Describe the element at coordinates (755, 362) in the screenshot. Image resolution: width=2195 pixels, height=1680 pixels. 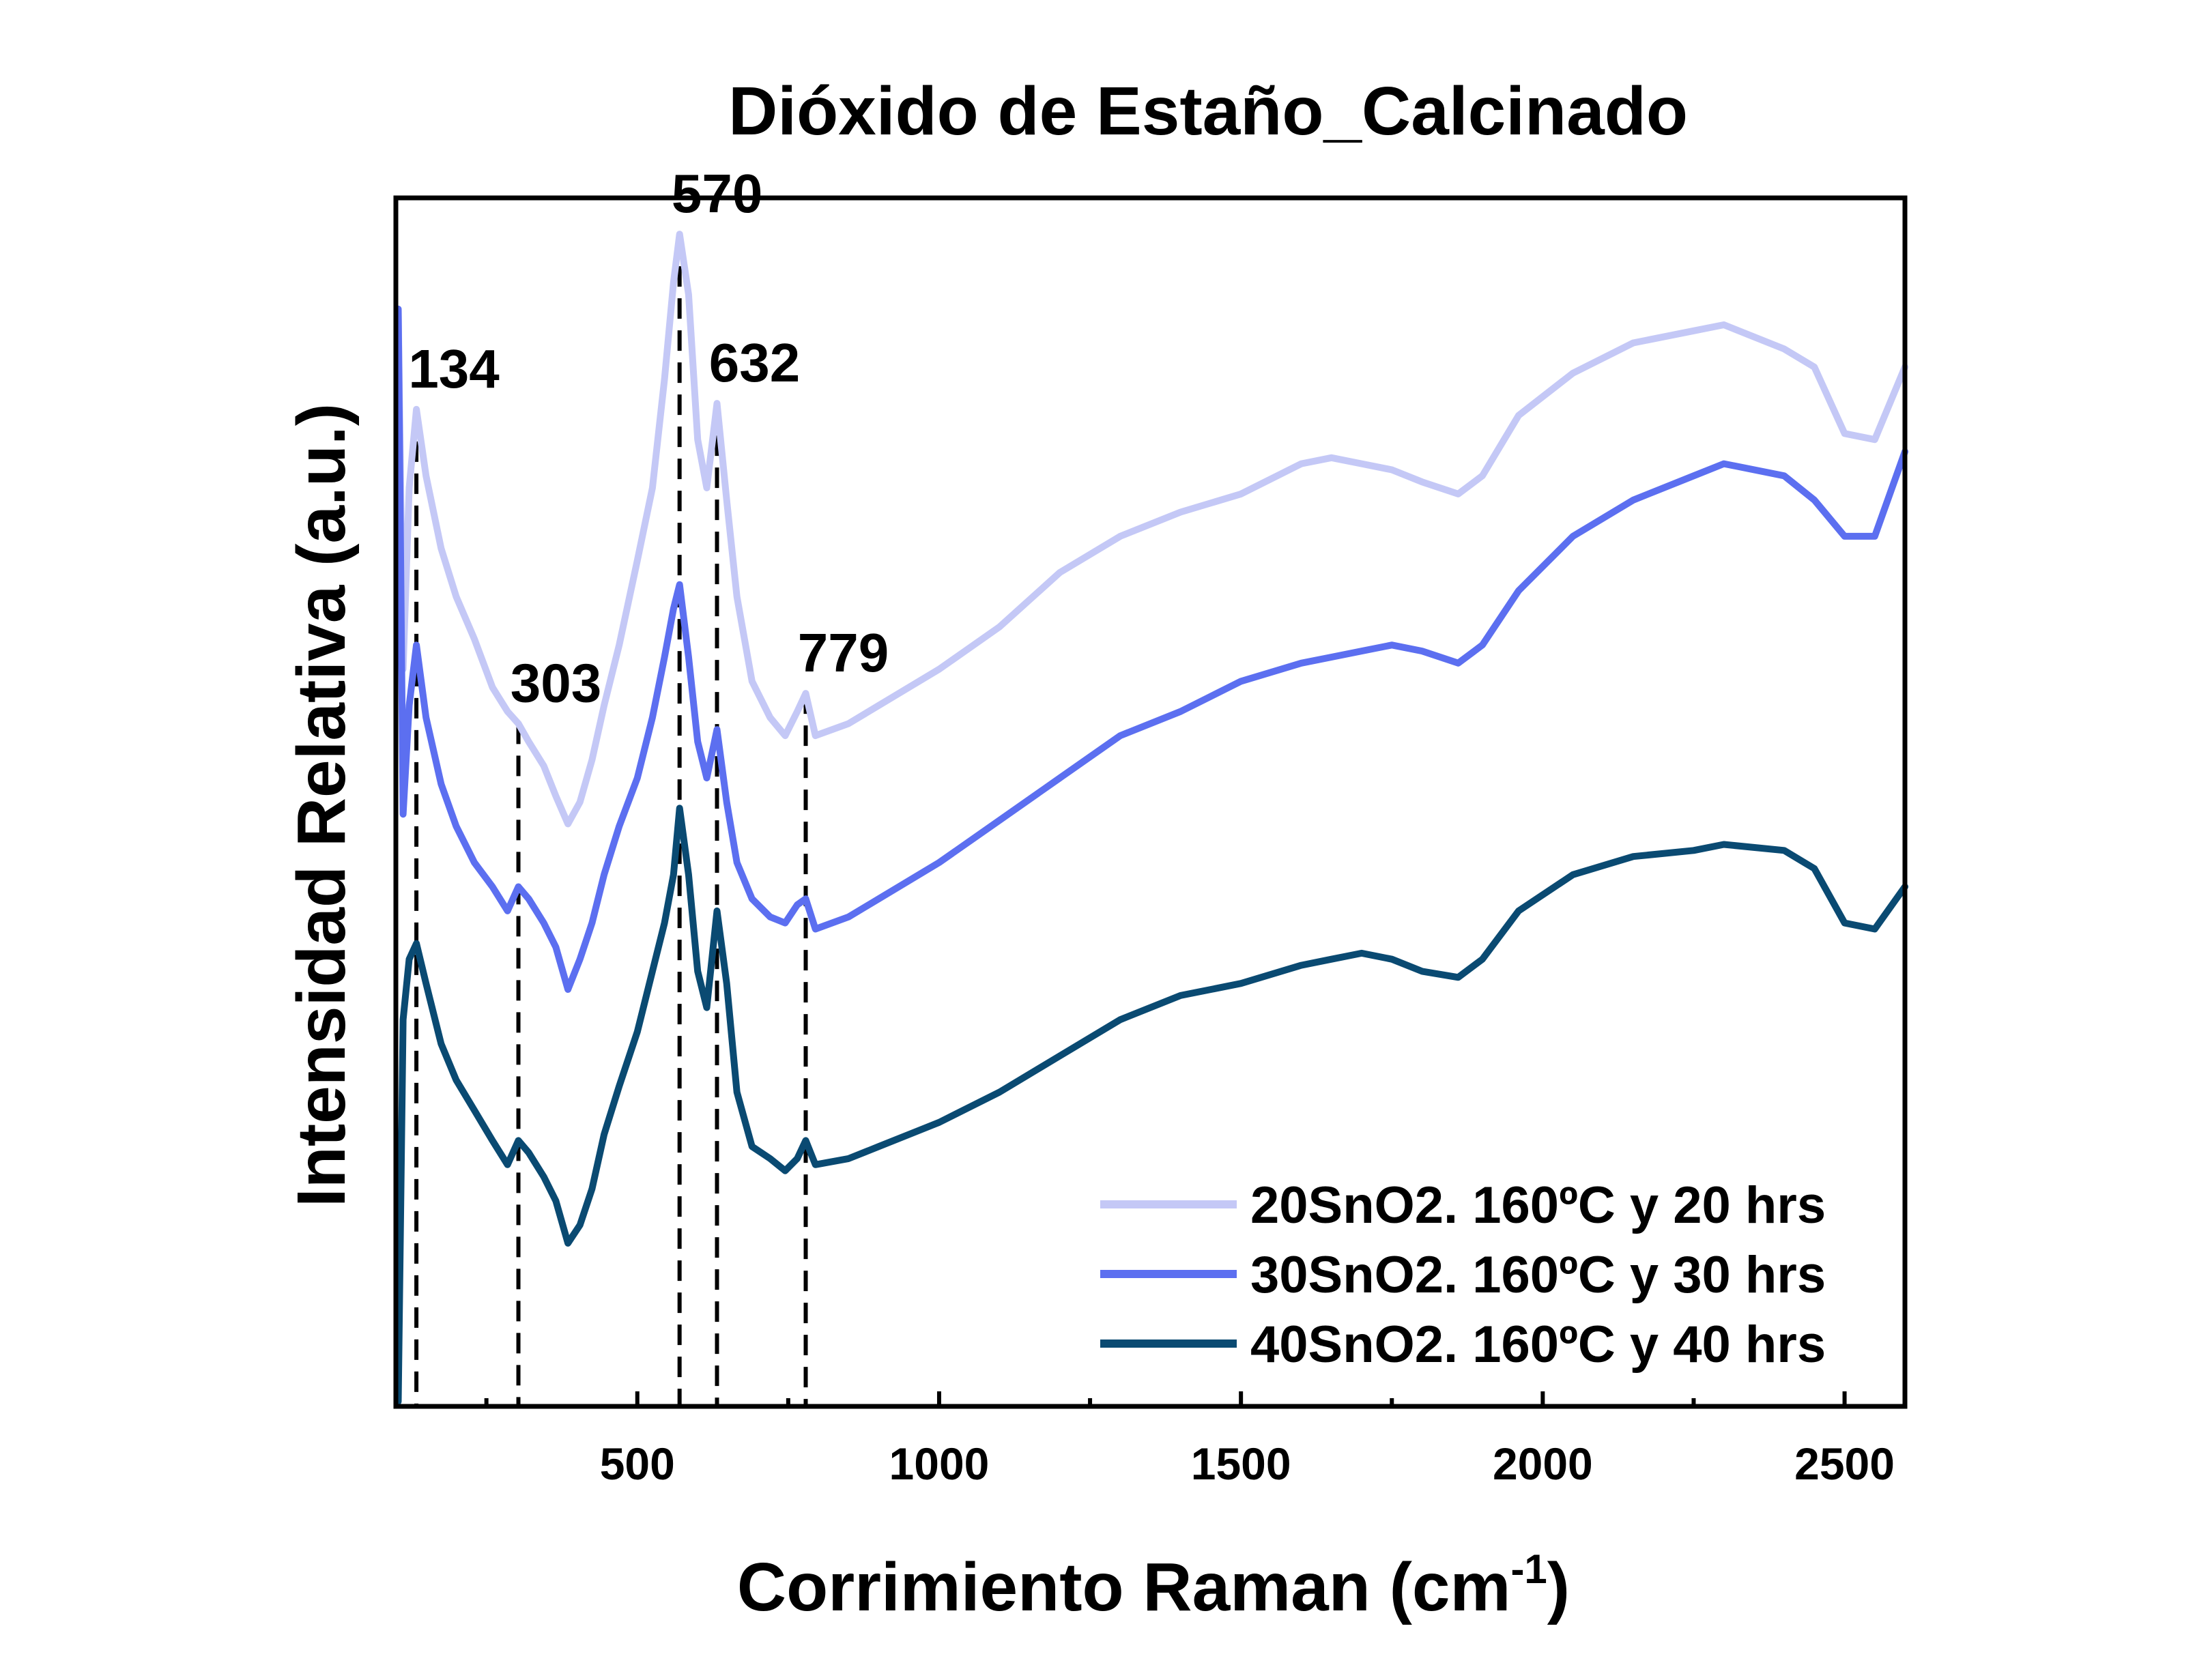
I see `peak-label-632: 632` at that location.